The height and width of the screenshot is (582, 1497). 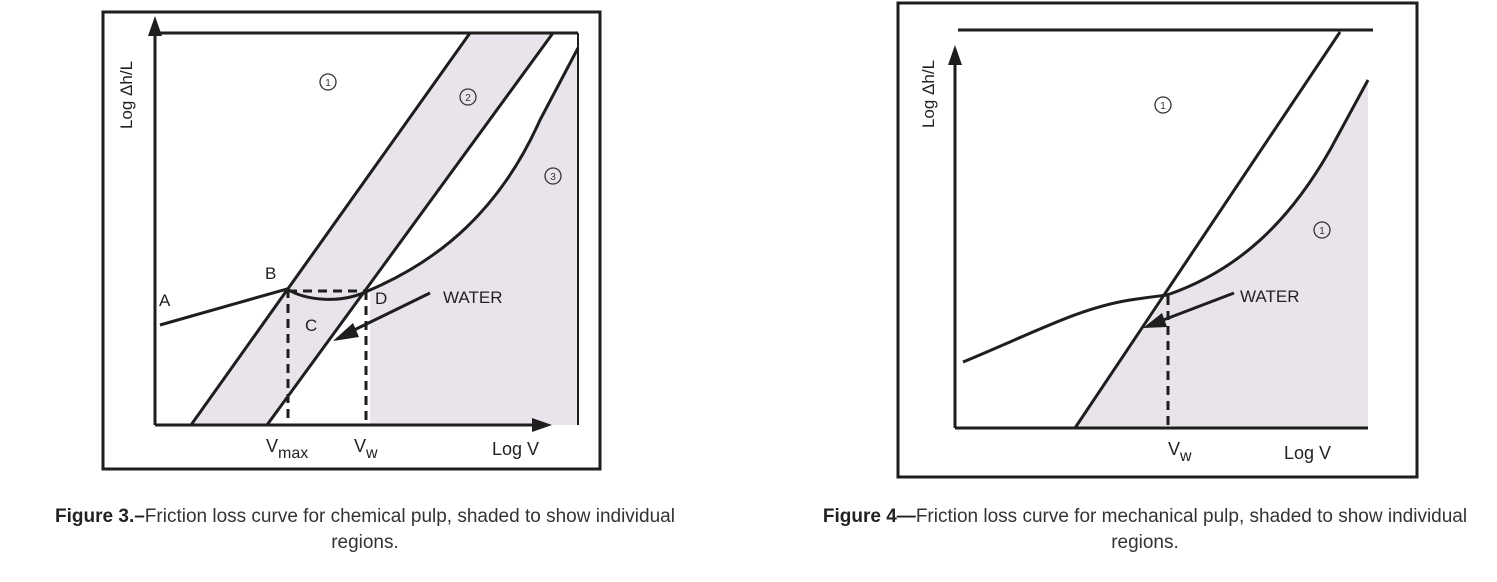 I want to click on figure-3-diagonal-water, so click(x=410, y=229).